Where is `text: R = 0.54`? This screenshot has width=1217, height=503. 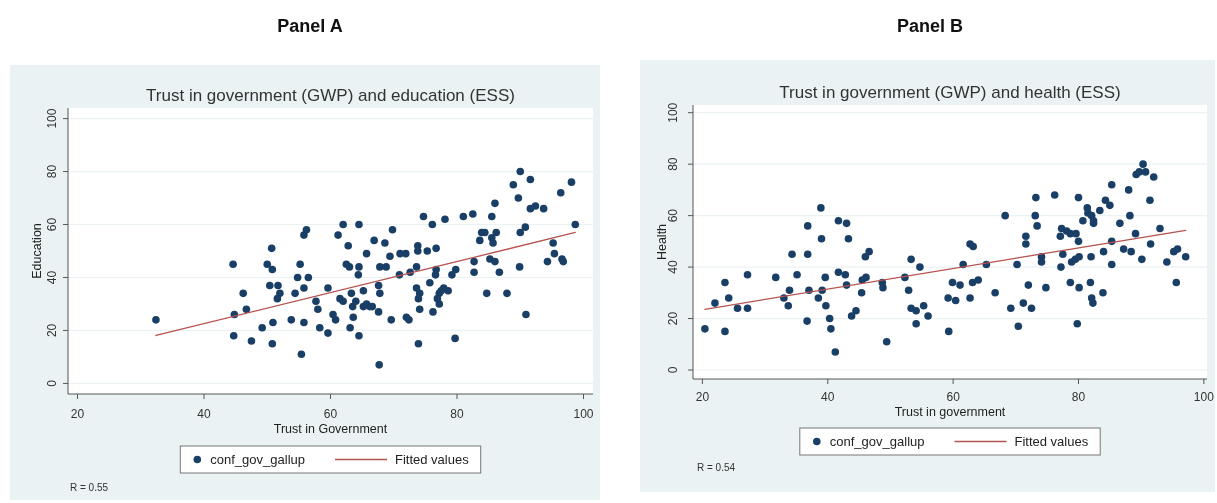
text: R = 0.54 is located at coordinates (716, 467).